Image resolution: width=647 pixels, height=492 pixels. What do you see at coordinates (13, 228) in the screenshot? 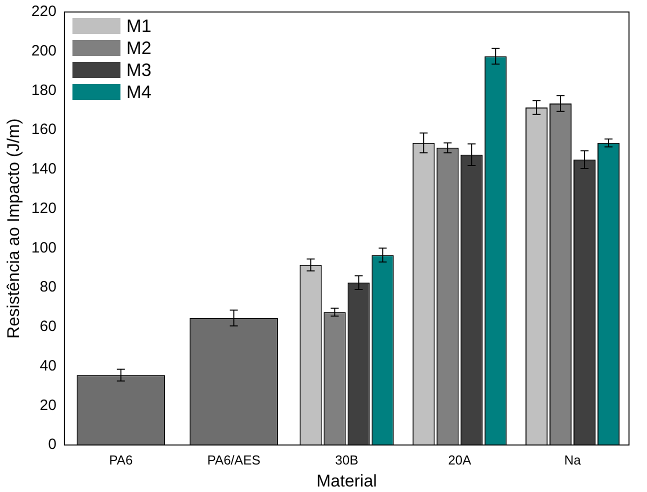
I see `y-axis-title: Resistência ao Impacto (J/m)` at bounding box center [13, 228].